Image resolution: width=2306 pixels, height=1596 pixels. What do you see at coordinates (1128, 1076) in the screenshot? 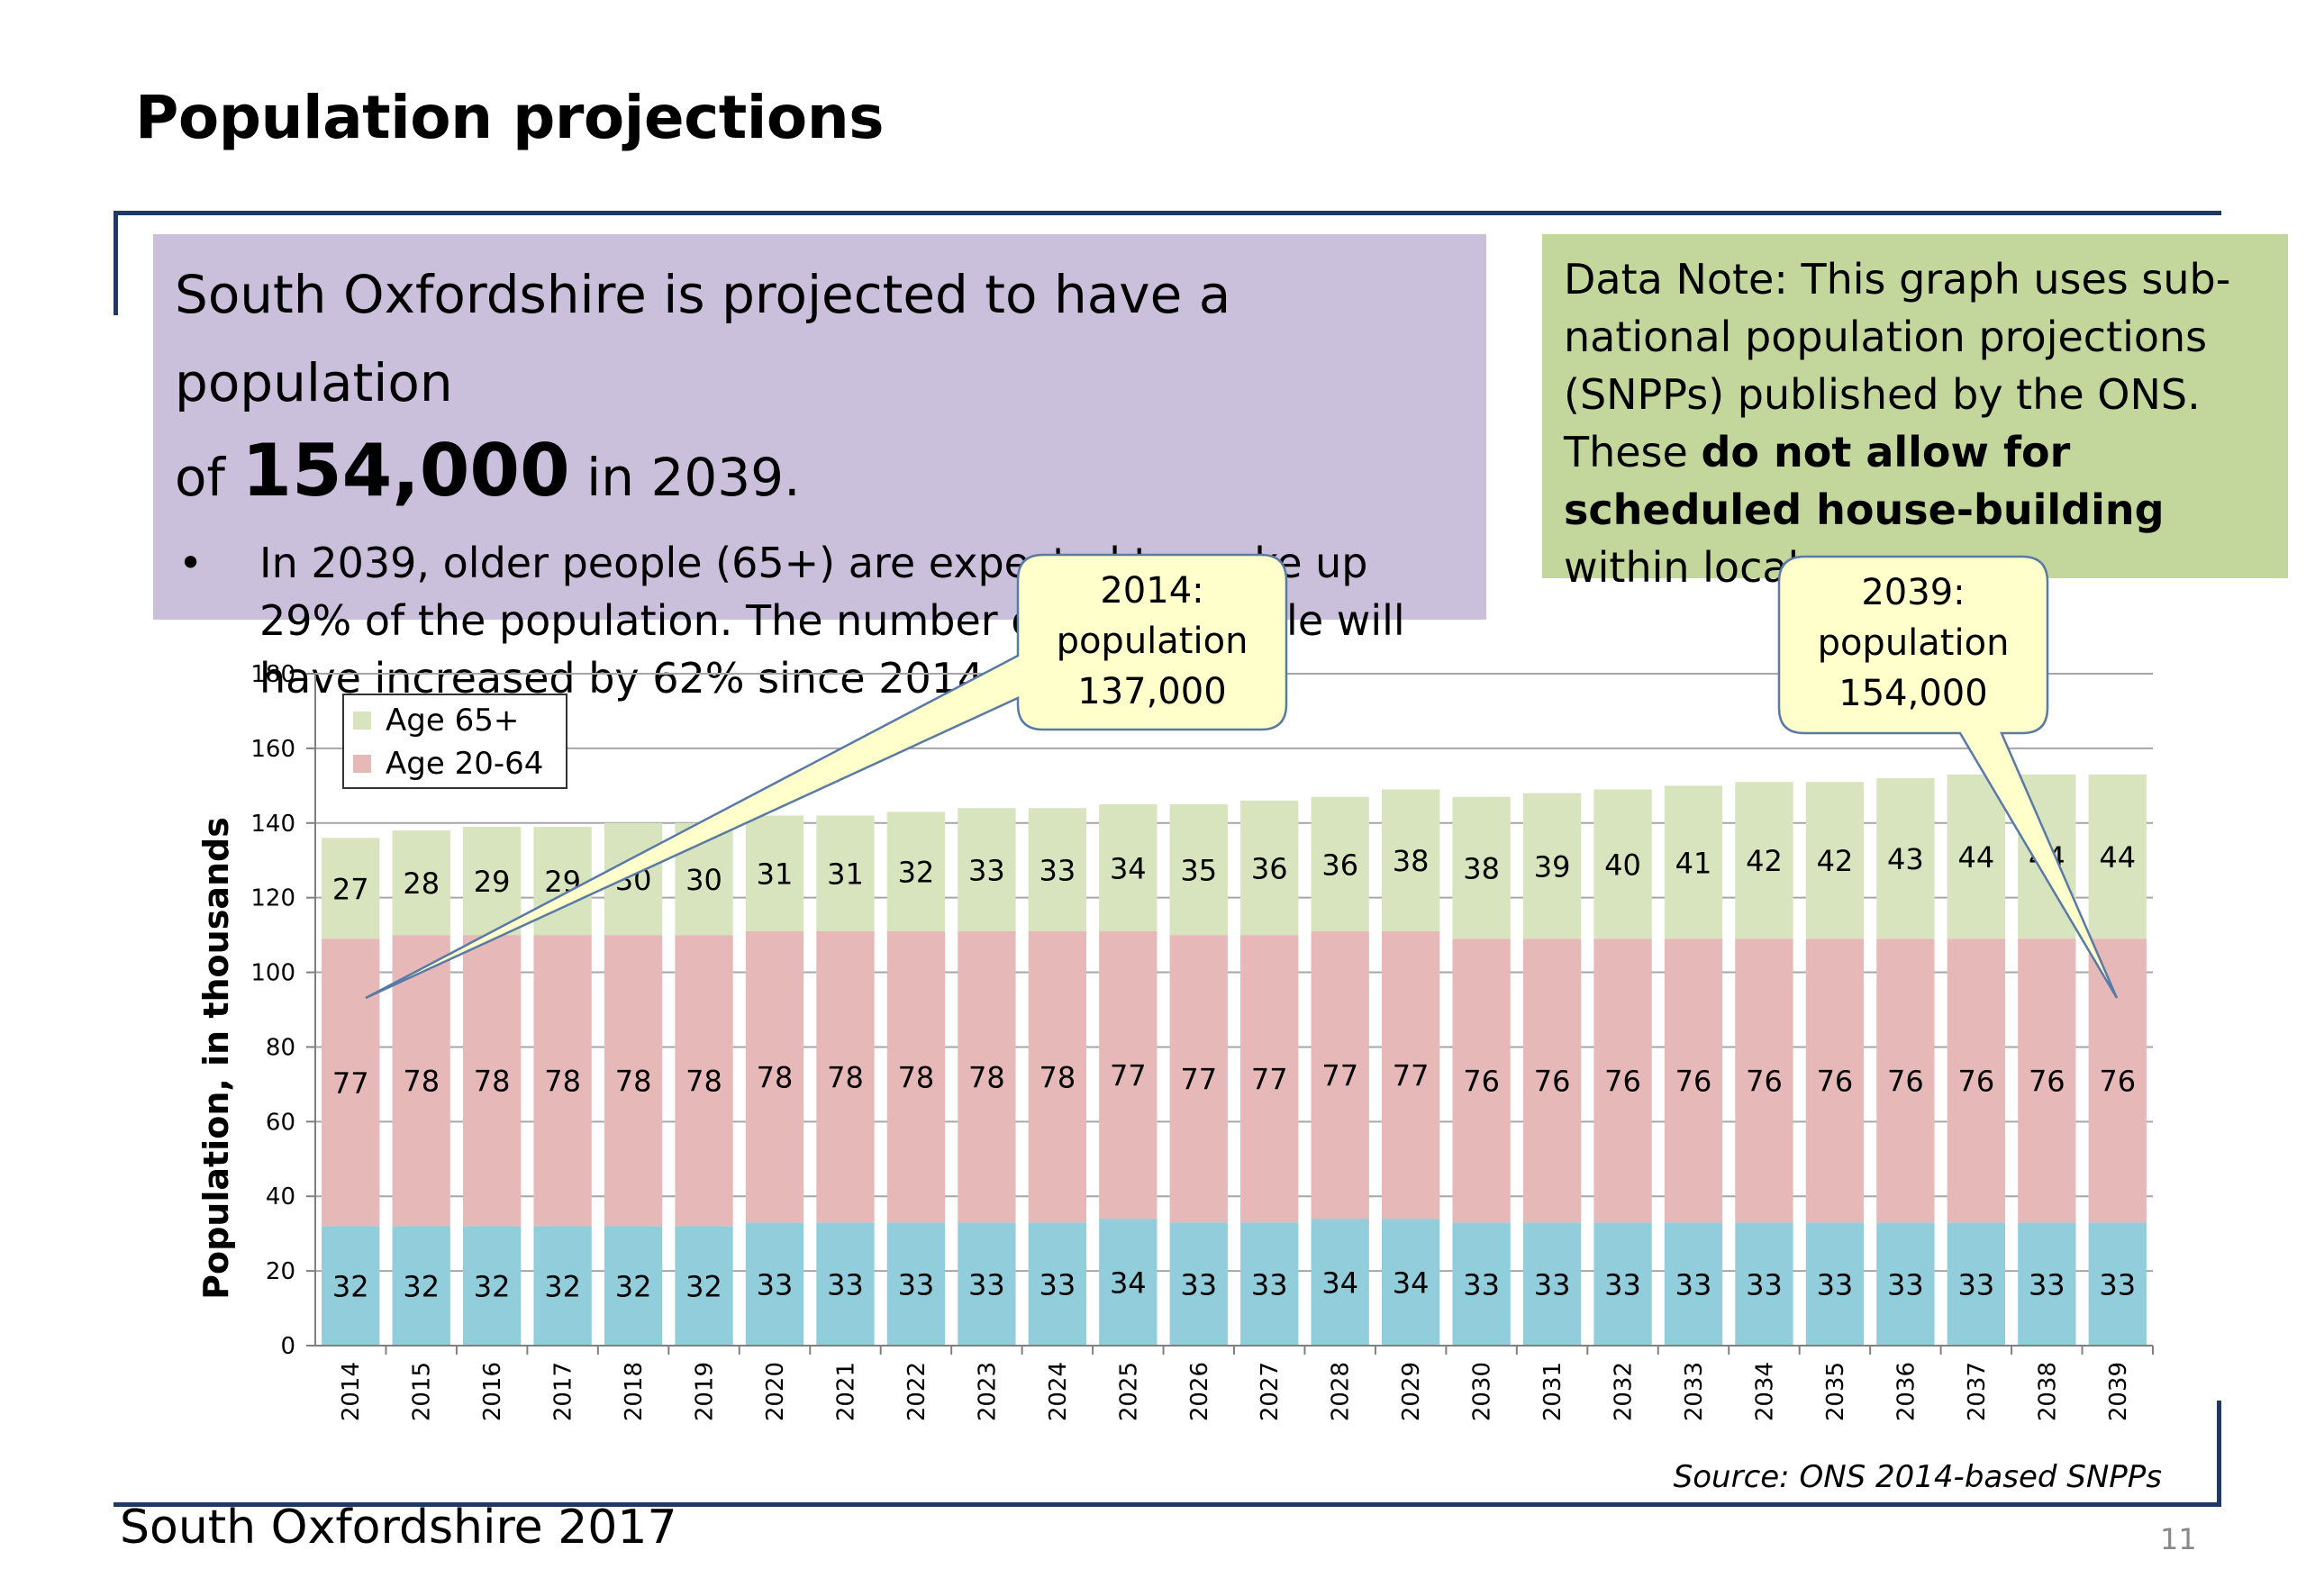
I see `data-label-age-20-64-2025: 77` at bounding box center [1128, 1076].